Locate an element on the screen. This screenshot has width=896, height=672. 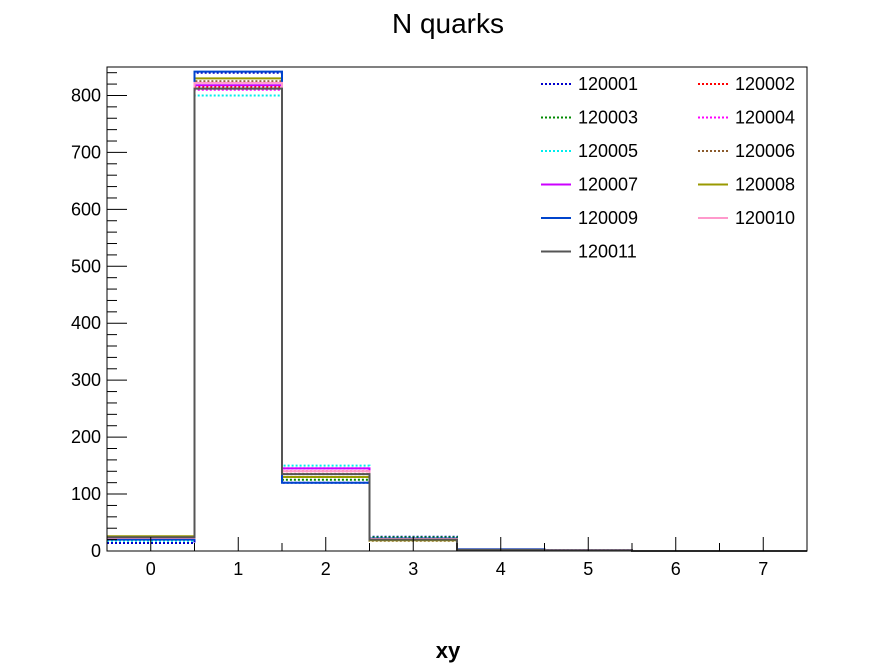
y-tick-label: 300 is located at coordinates (86, 380).